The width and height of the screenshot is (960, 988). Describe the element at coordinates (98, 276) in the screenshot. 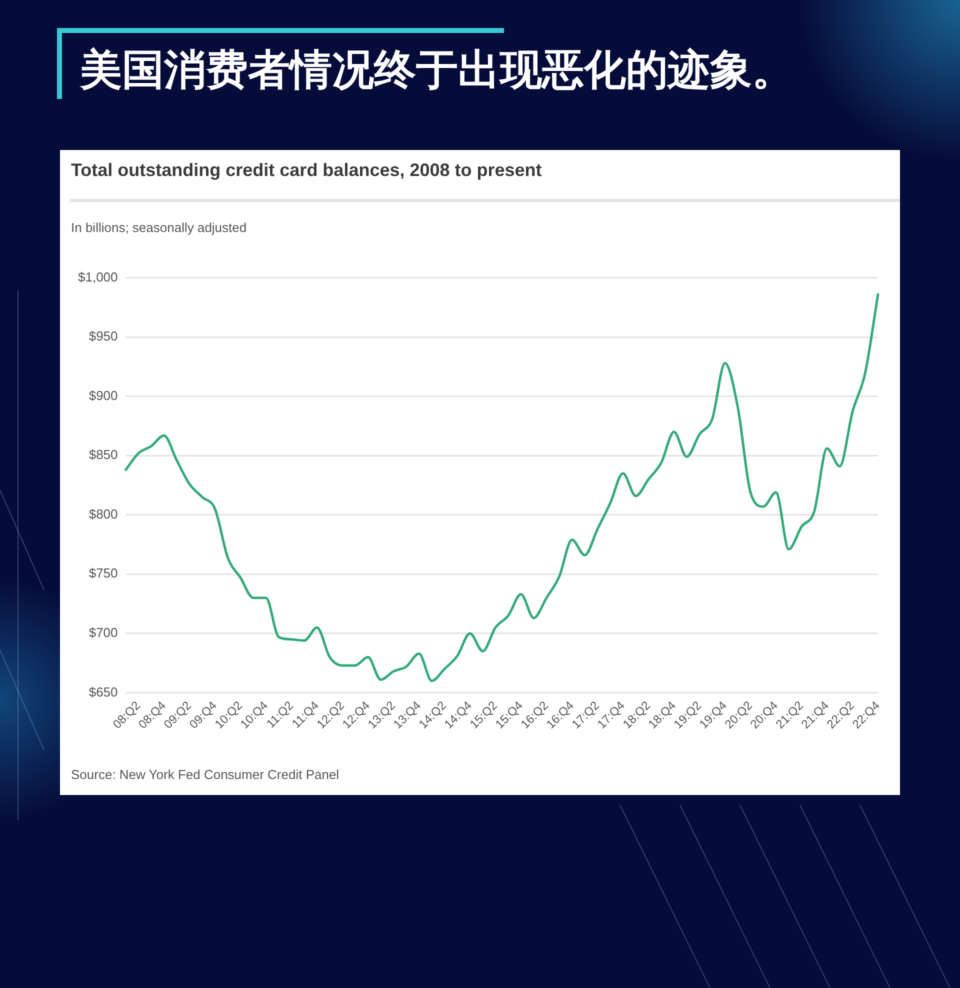

I see `y-tick-label: $1,000` at that location.